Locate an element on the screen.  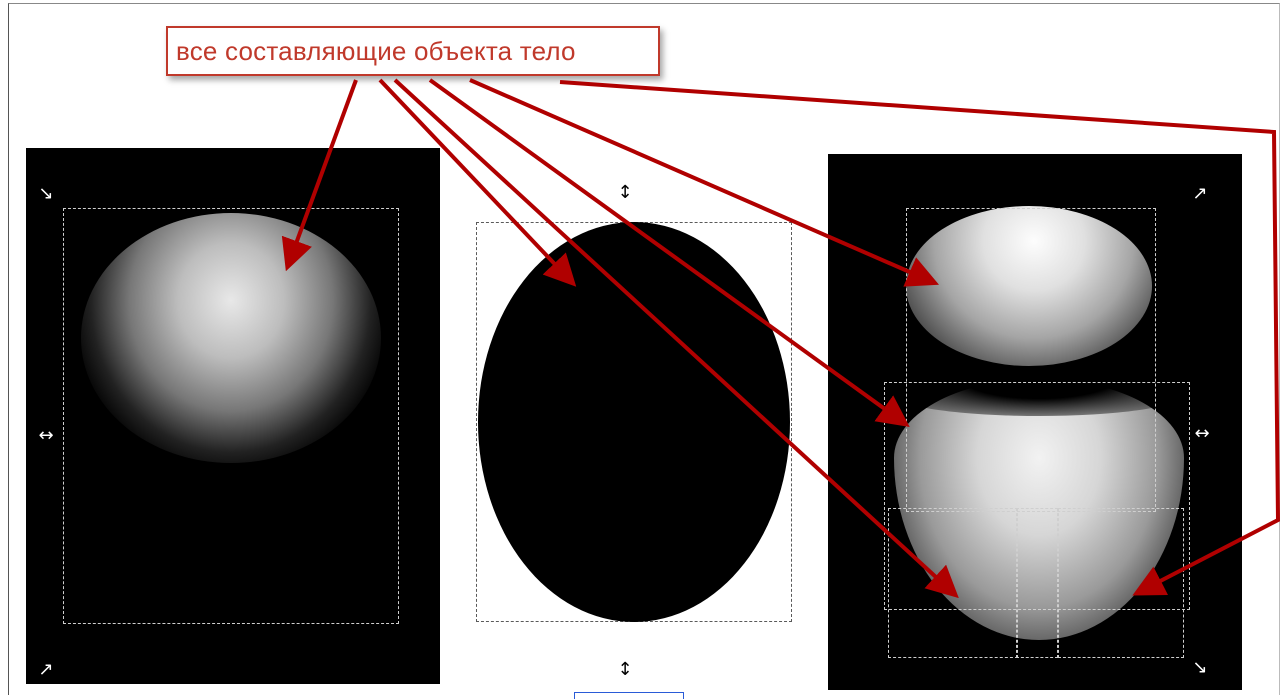
resize-handle-bottom-right-icon: ↘ is located at coordinates (1200, 667).